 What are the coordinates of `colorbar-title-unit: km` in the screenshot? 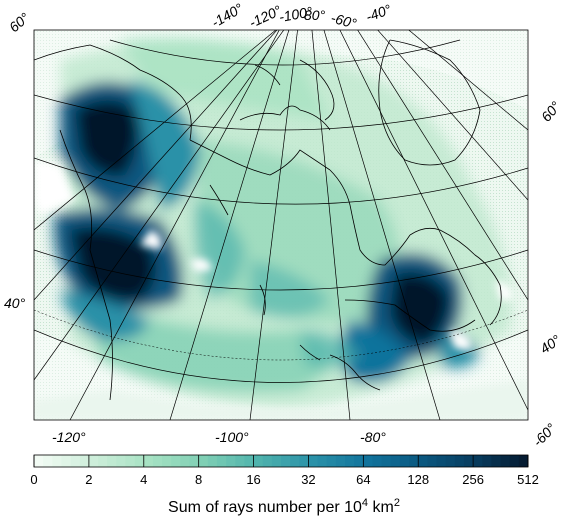 It's located at (381, 507).